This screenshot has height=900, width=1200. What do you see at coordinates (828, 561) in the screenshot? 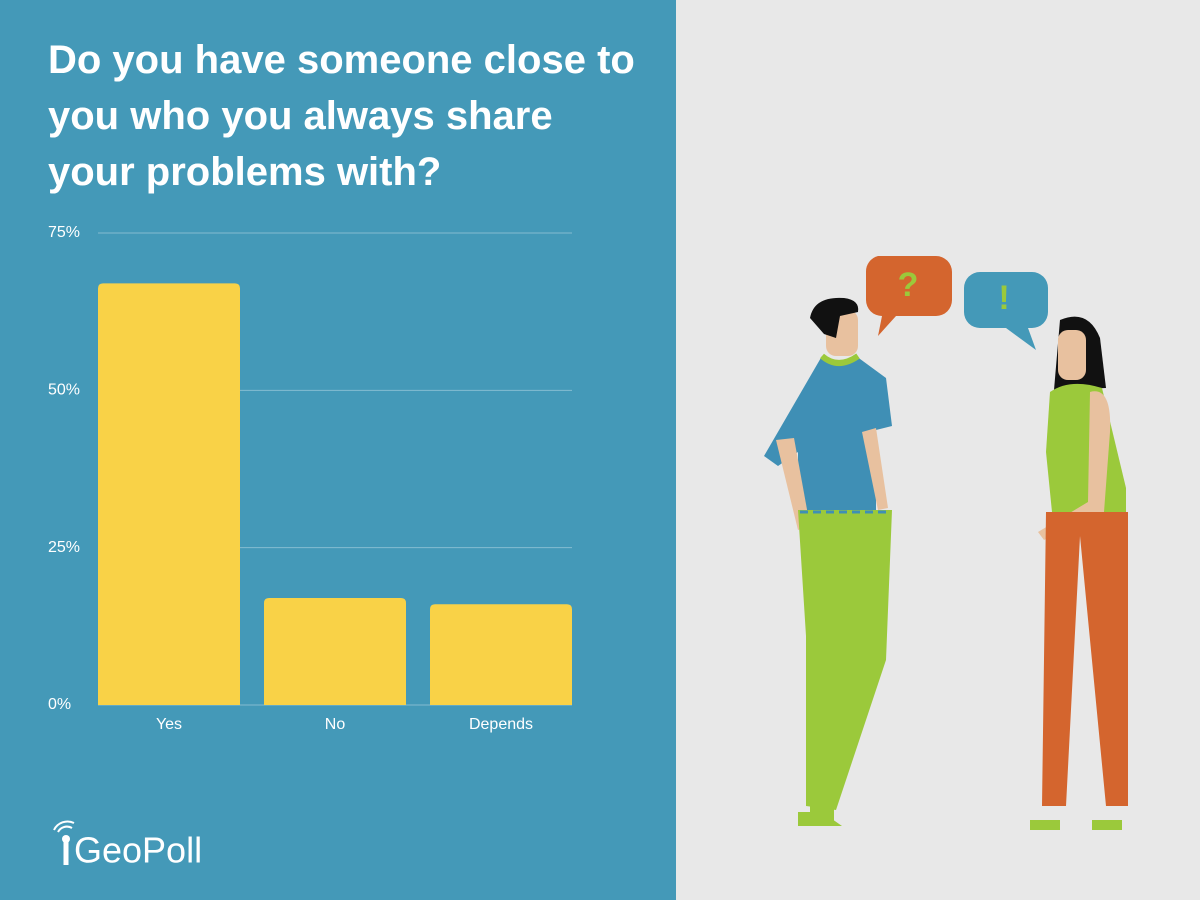
I see `man-figure` at bounding box center [828, 561].